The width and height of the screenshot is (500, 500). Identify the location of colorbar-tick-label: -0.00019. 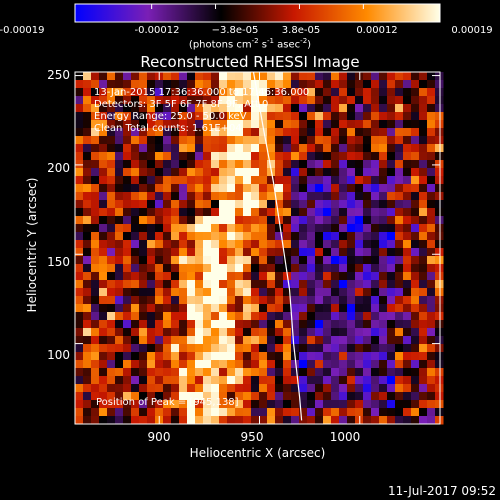
(22, 30).